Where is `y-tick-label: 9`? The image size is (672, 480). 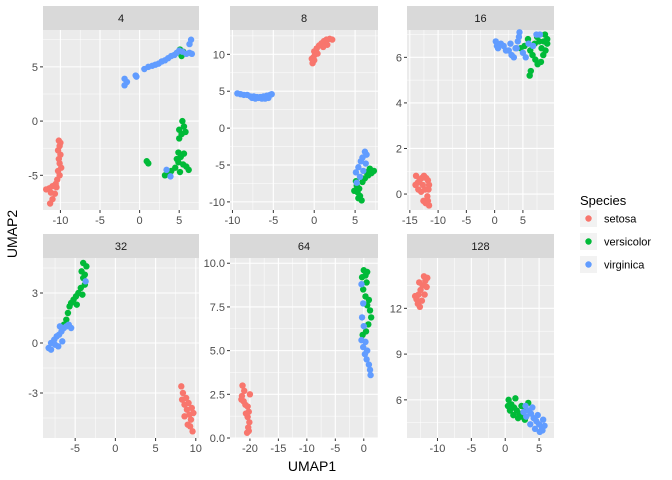
y-tick-label: 9 is located at coordinates (399, 355).